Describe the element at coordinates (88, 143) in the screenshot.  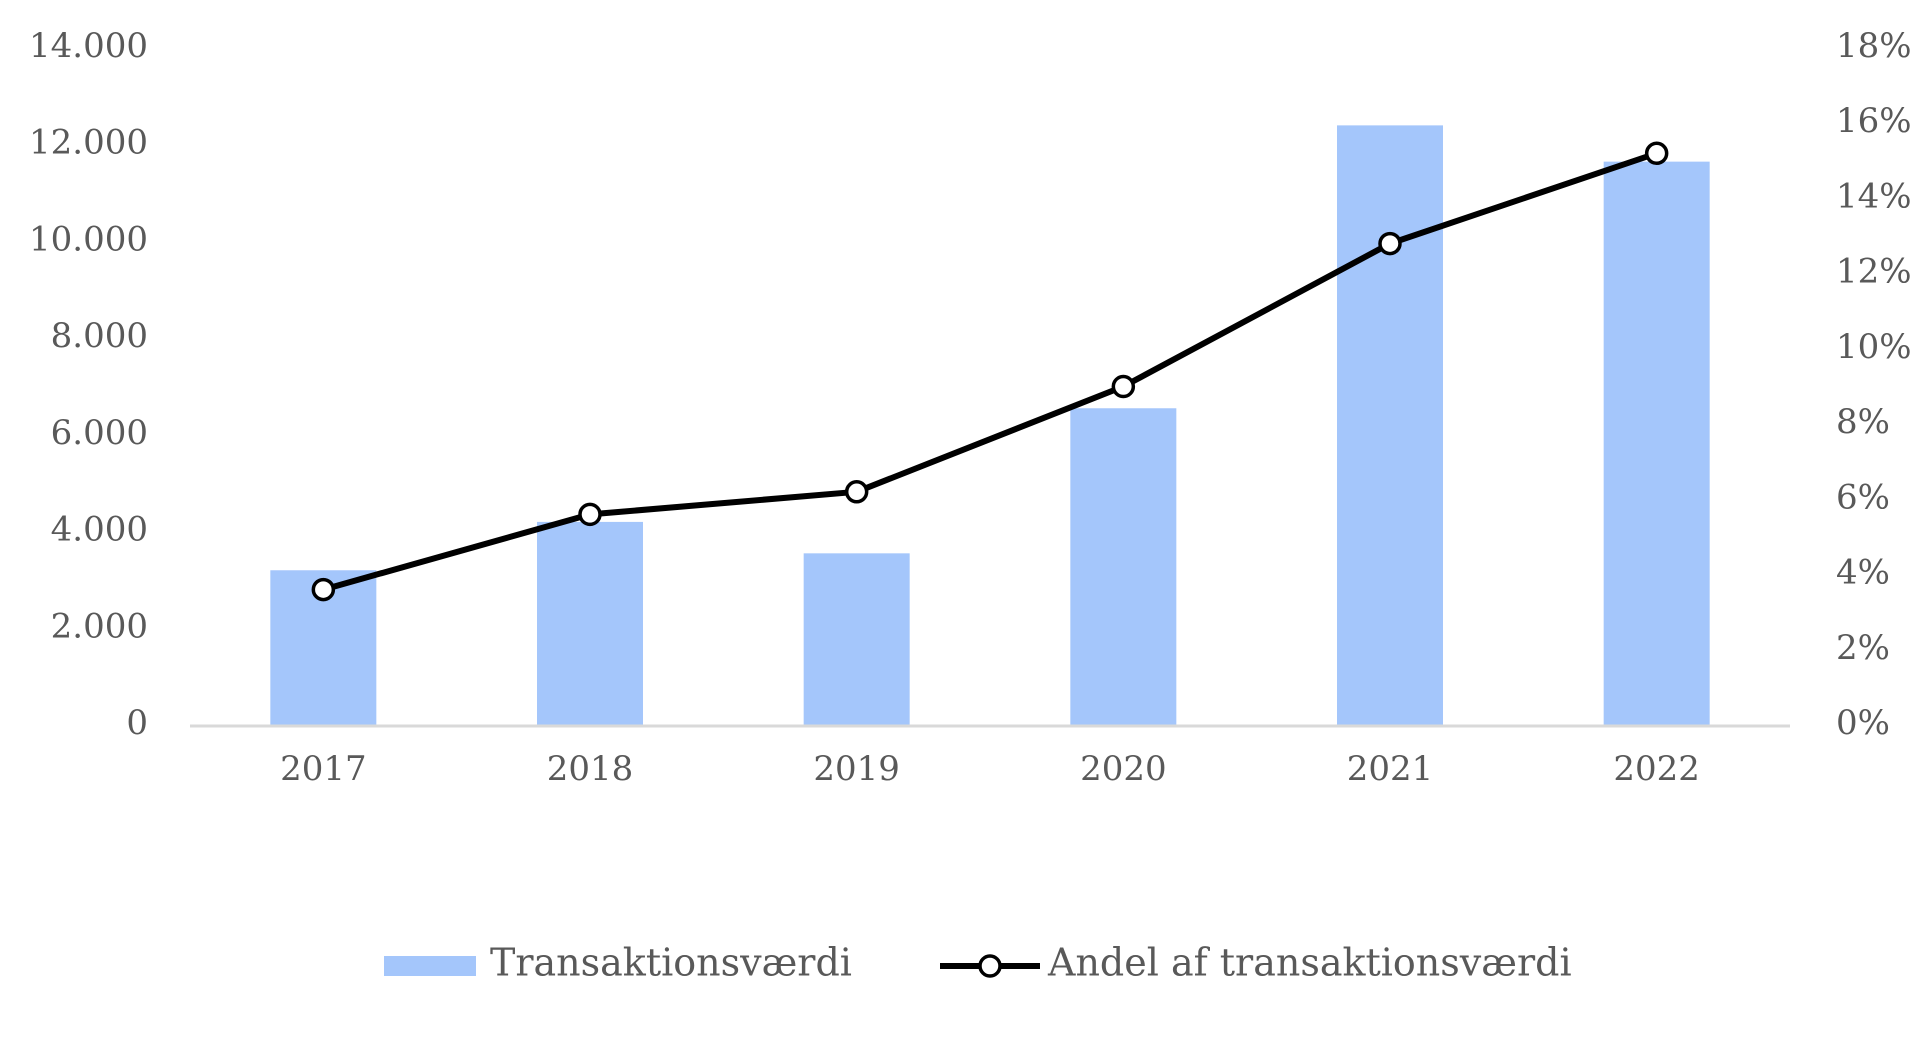
I see `left-axis-tick-label: 12.000` at that location.